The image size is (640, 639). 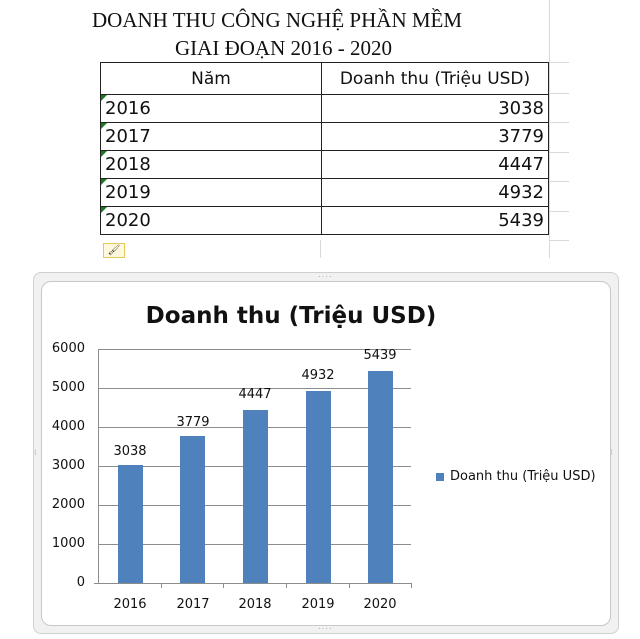 What do you see at coordinates (211, 220) in the screenshot?
I see `cell-year: 2020` at bounding box center [211, 220].